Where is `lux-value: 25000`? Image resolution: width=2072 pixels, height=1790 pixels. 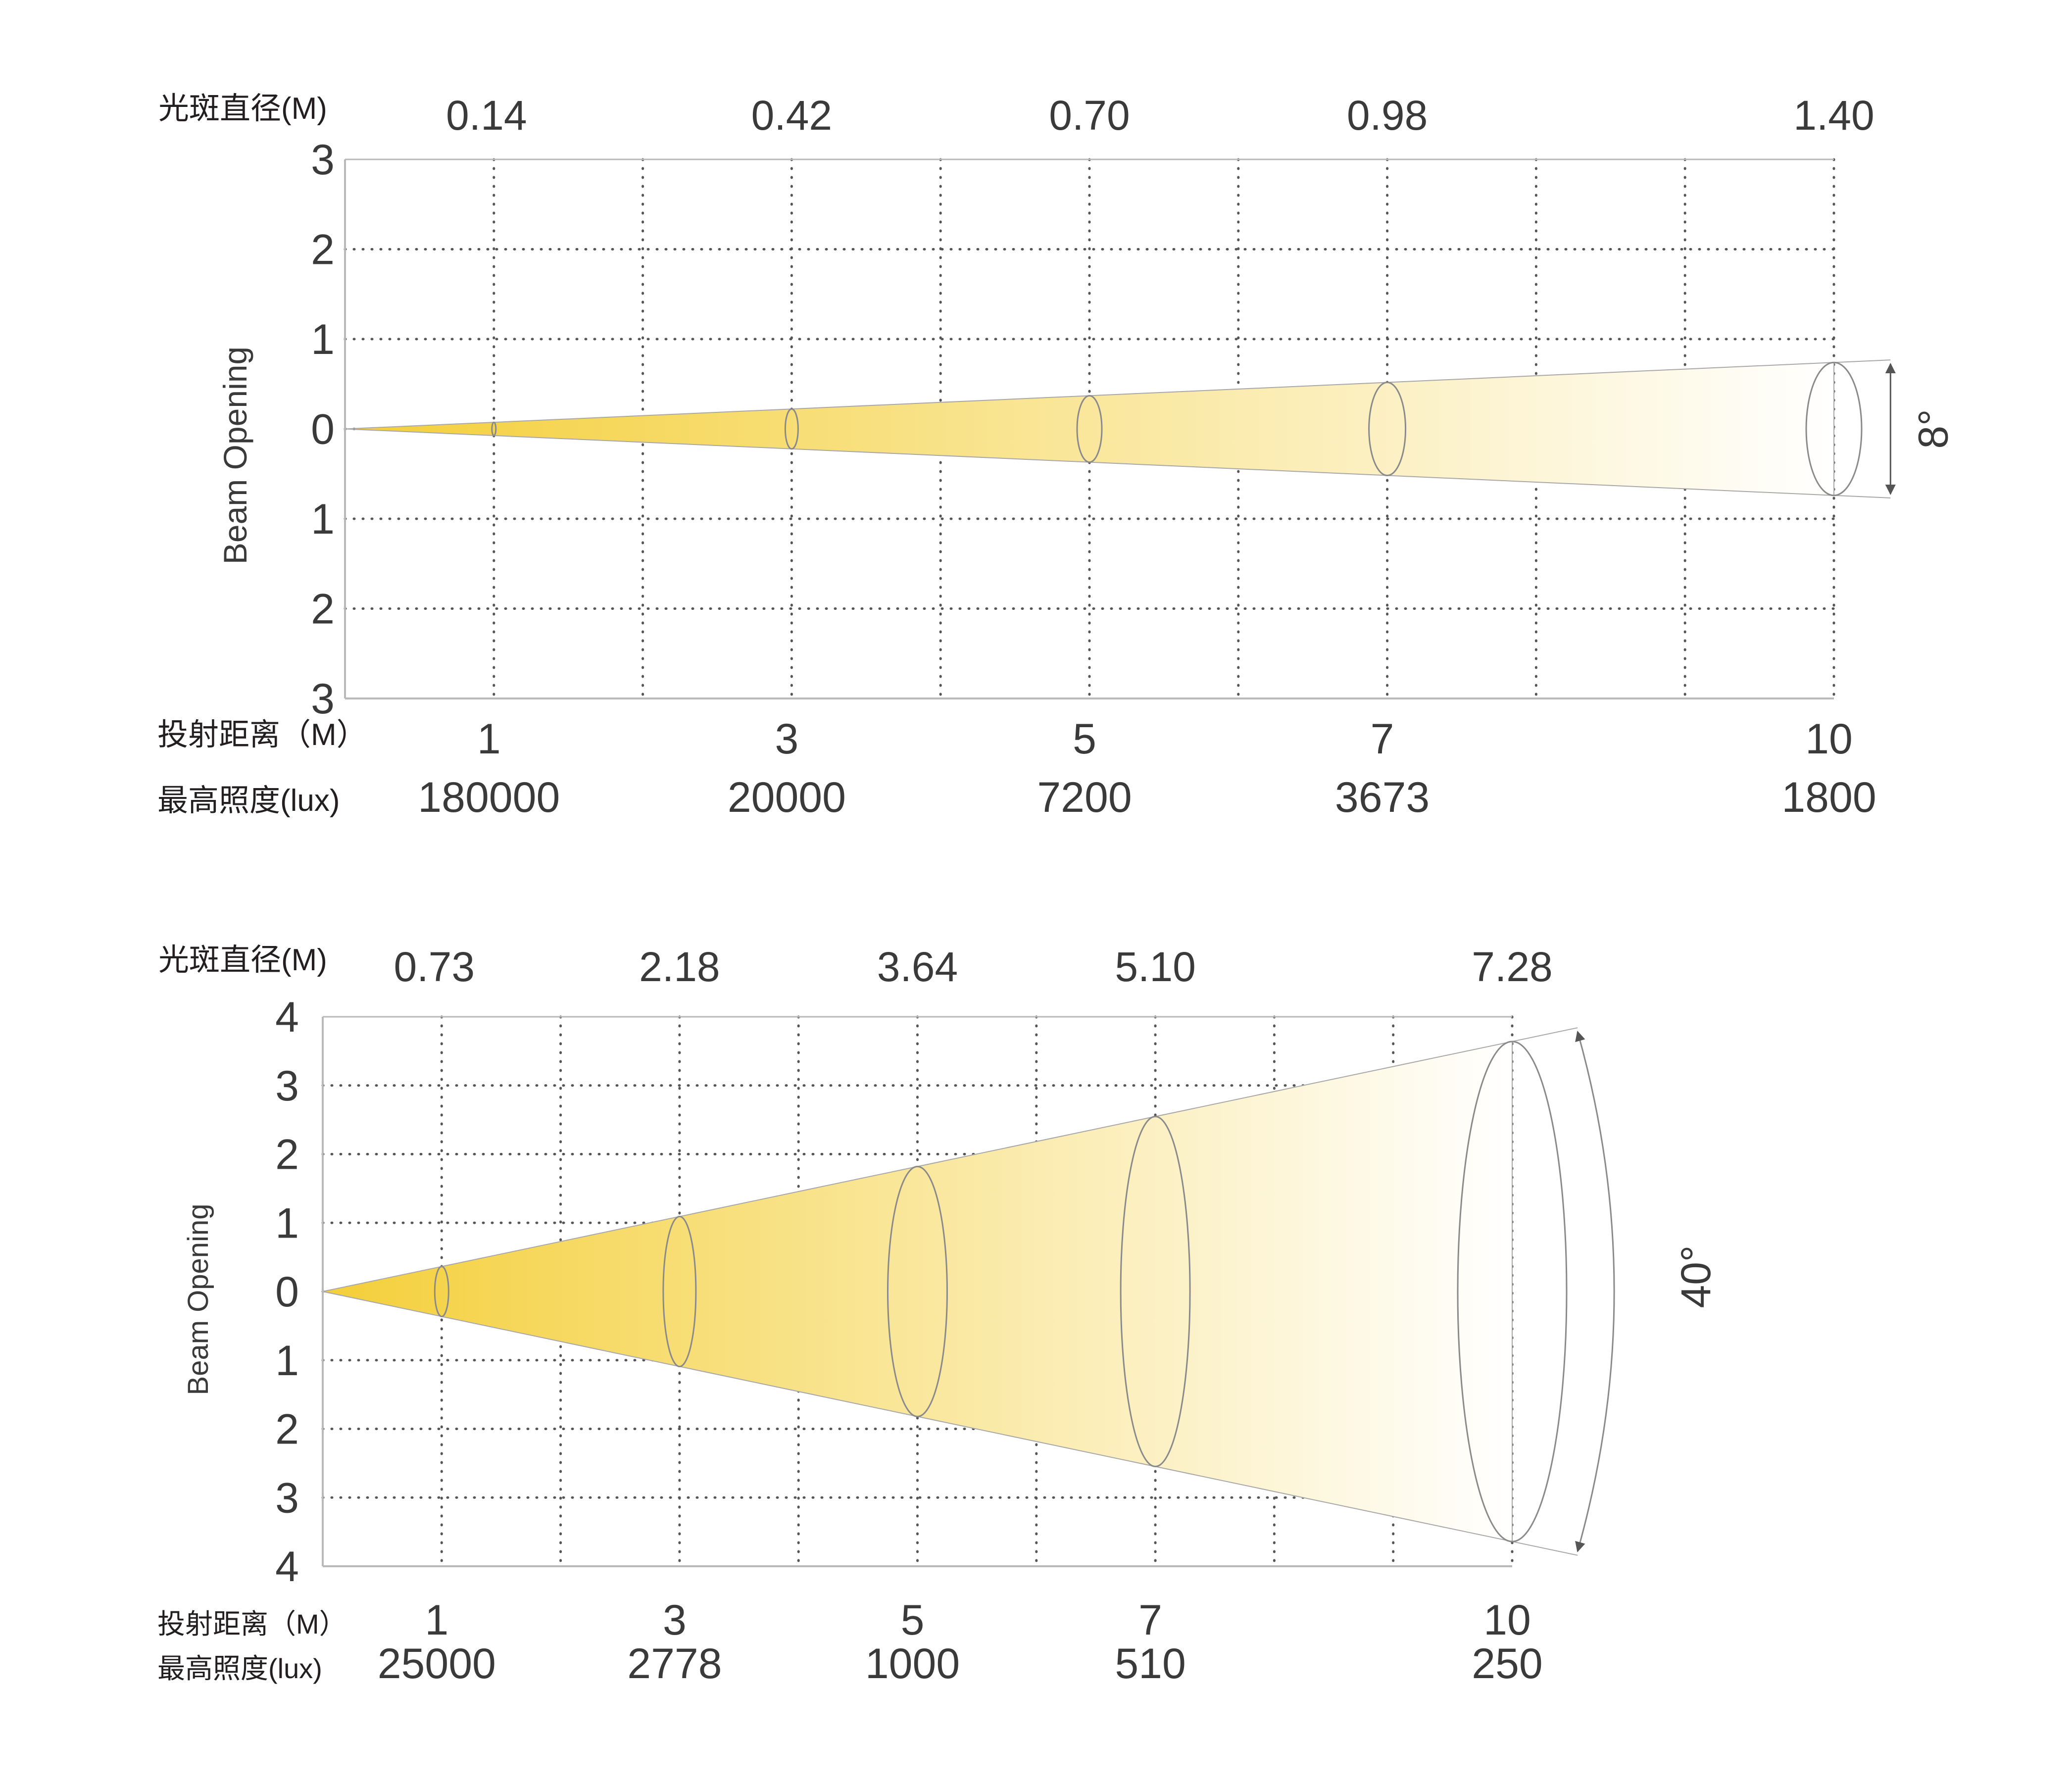
lux-value: 25000 is located at coordinates (437, 1664).